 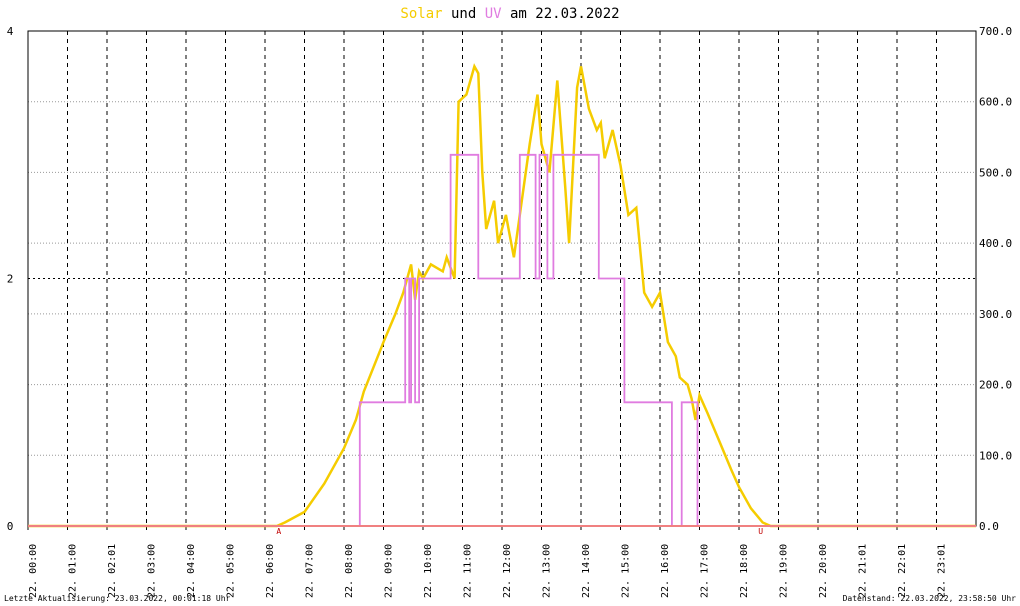 What do you see at coordinates (863, 571) in the screenshot?
I see `x-tick-label: 22. 21:01` at bounding box center [863, 571].